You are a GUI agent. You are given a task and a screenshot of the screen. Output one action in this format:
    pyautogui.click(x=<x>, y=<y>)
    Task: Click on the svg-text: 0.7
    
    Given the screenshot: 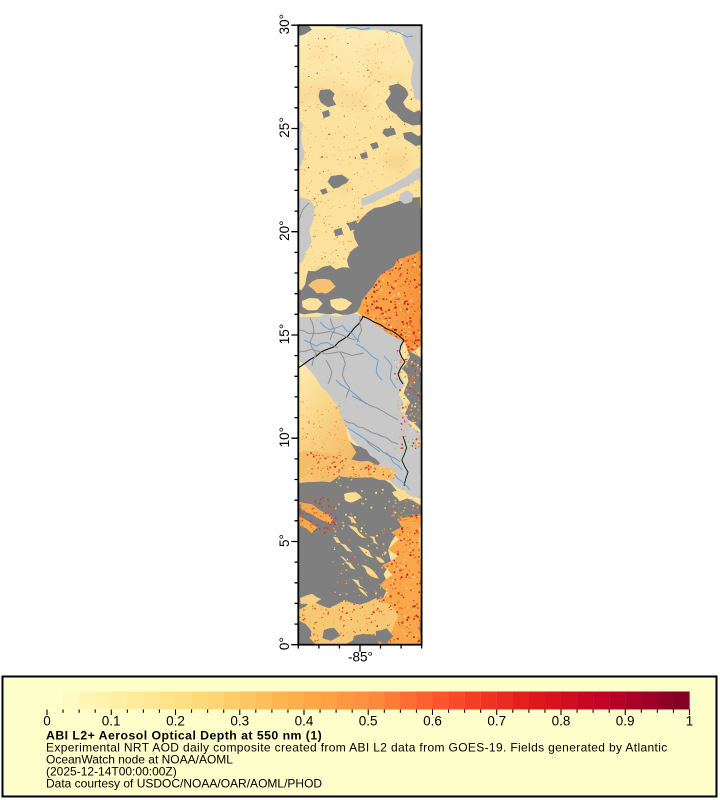 What is the action you would take?
    pyautogui.click(x=496, y=721)
    